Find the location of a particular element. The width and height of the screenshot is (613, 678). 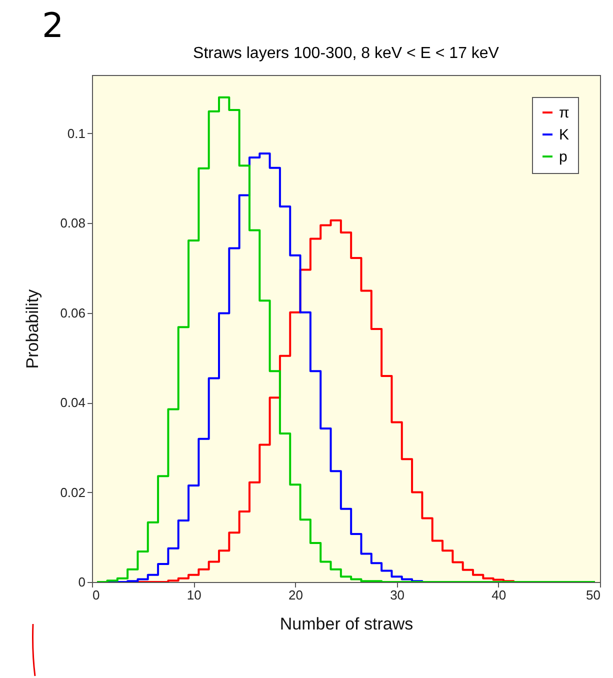

legend-label: p is located at coordinates (563, 157).